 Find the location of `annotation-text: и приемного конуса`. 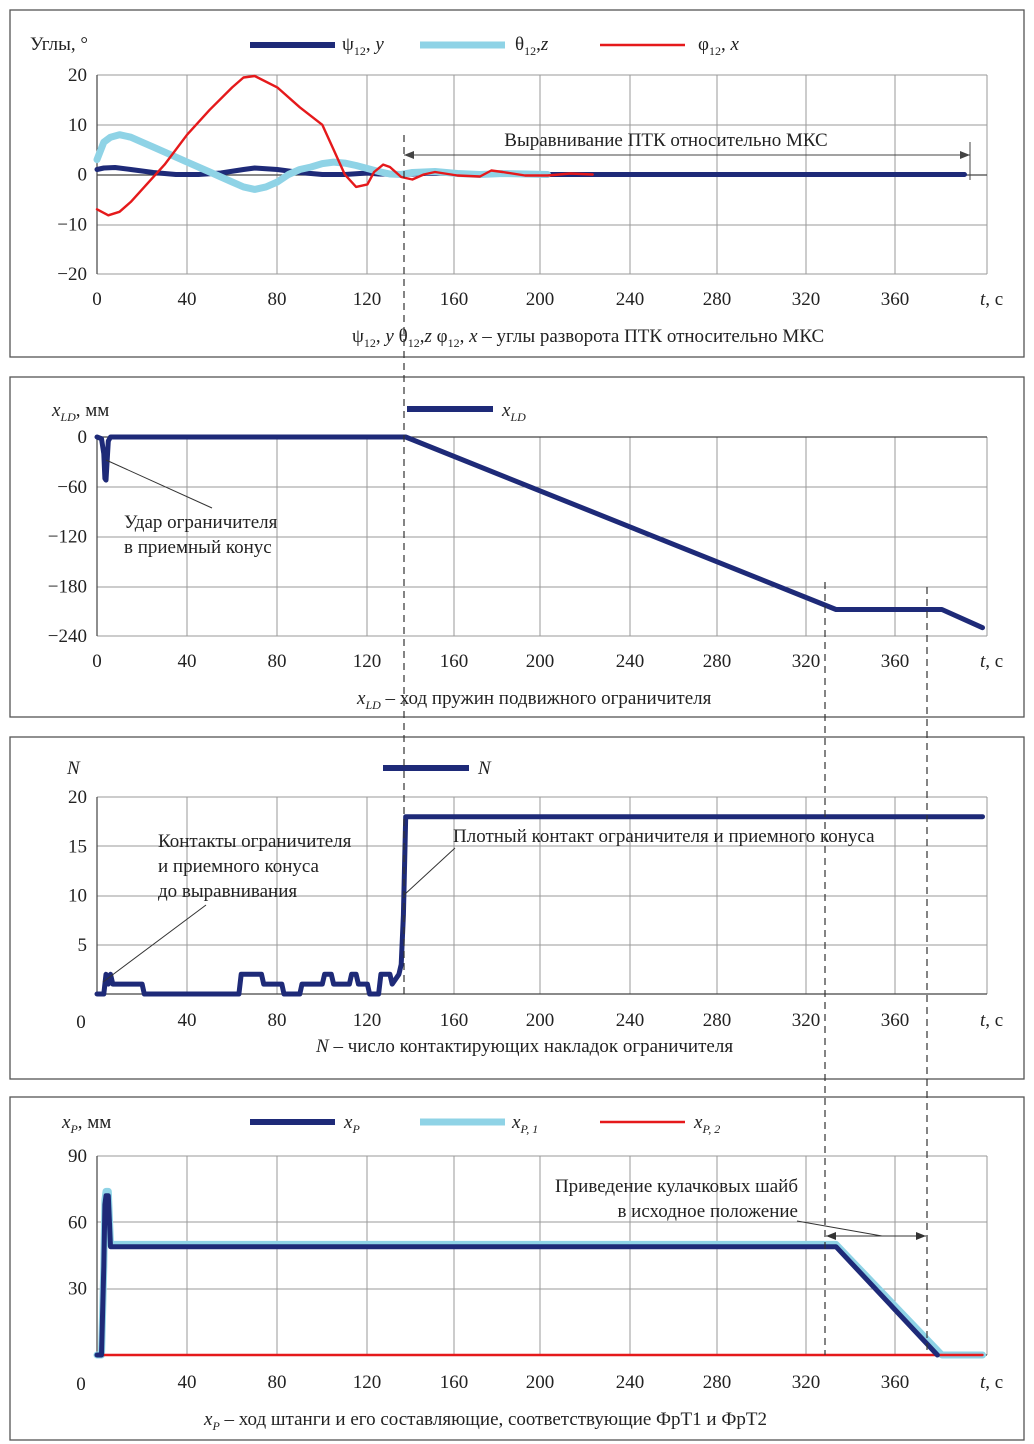

annotation-text: и приемного конуса is located at coordinates (239, 866).